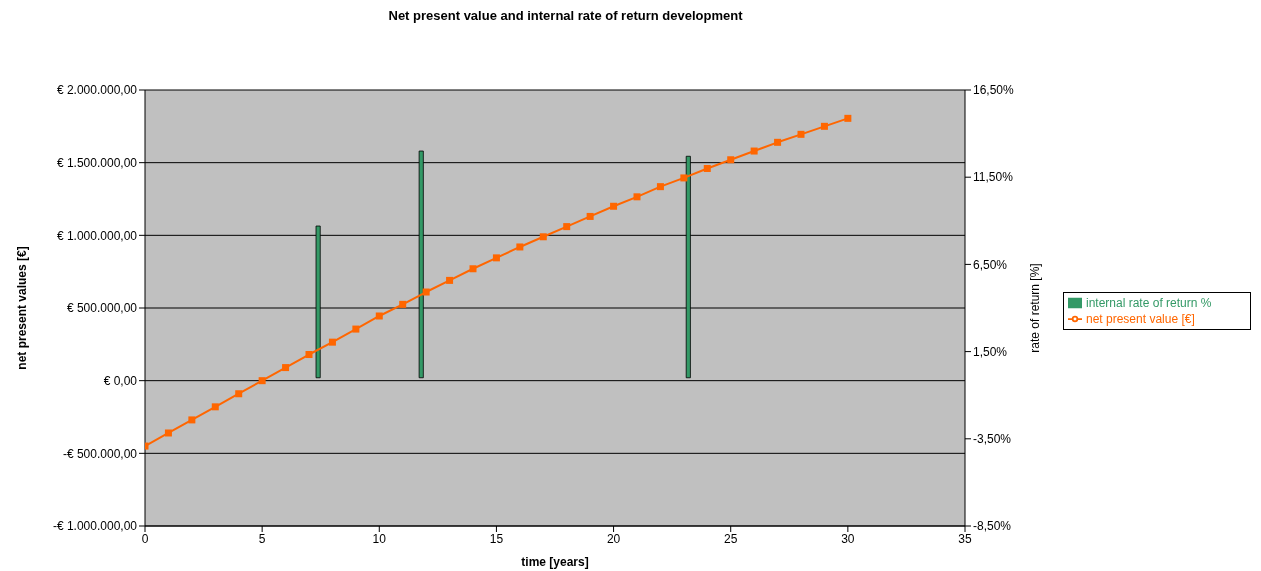  Describe the element at coordinates (262, 538) in the screenshot. I see `x-tick-label: 5` at that location.